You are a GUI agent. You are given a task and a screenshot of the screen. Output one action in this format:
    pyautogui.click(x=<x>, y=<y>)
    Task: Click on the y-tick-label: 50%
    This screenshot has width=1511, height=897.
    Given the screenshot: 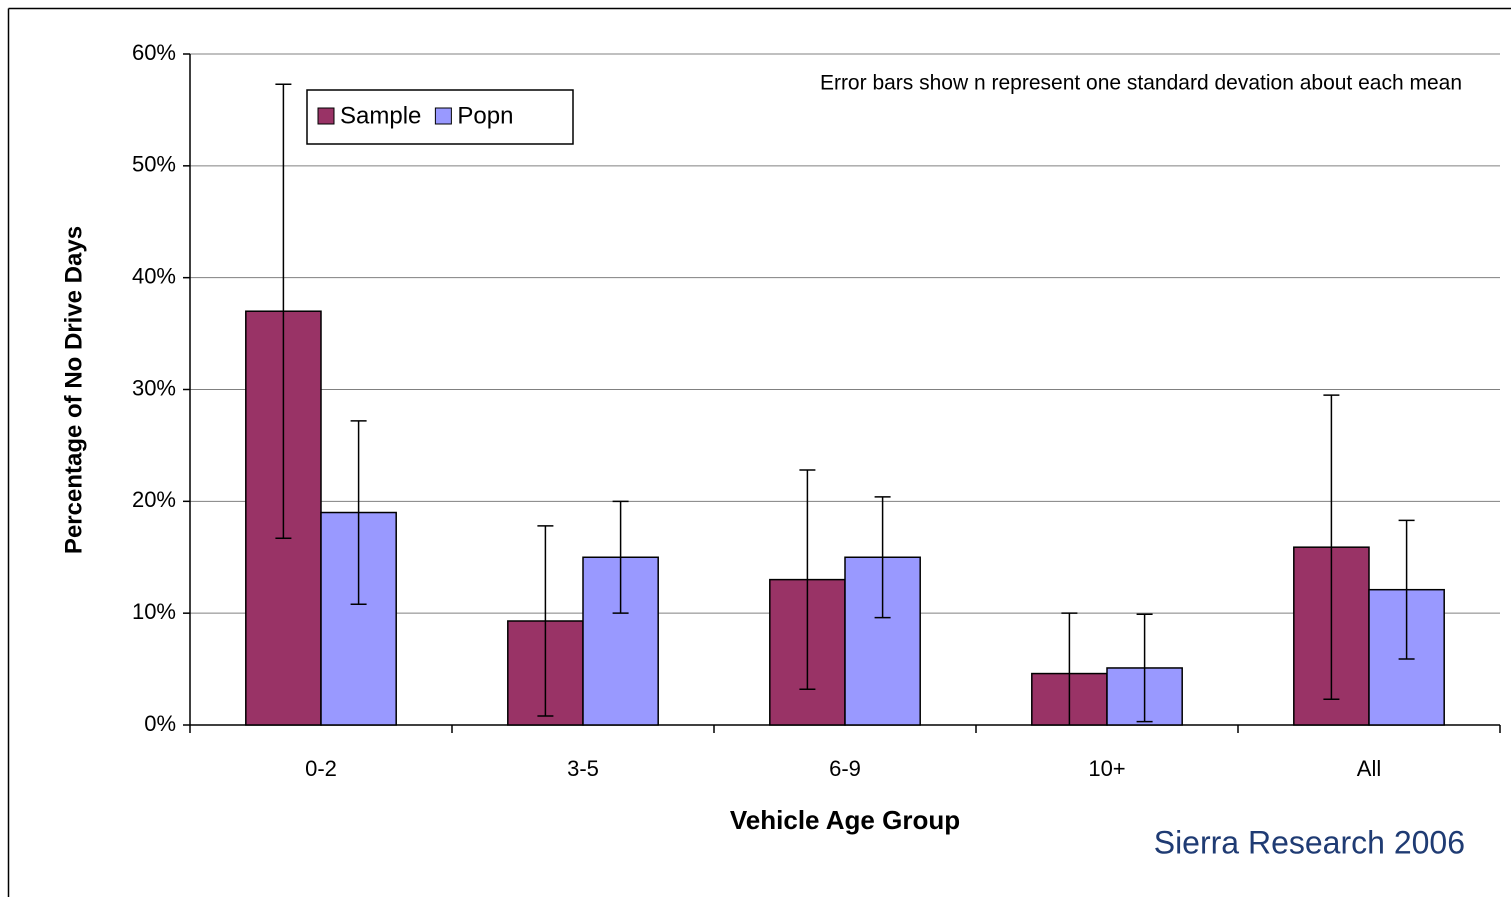 What is the action you would take?
    pyautogui.click(x=154, y=164)
    